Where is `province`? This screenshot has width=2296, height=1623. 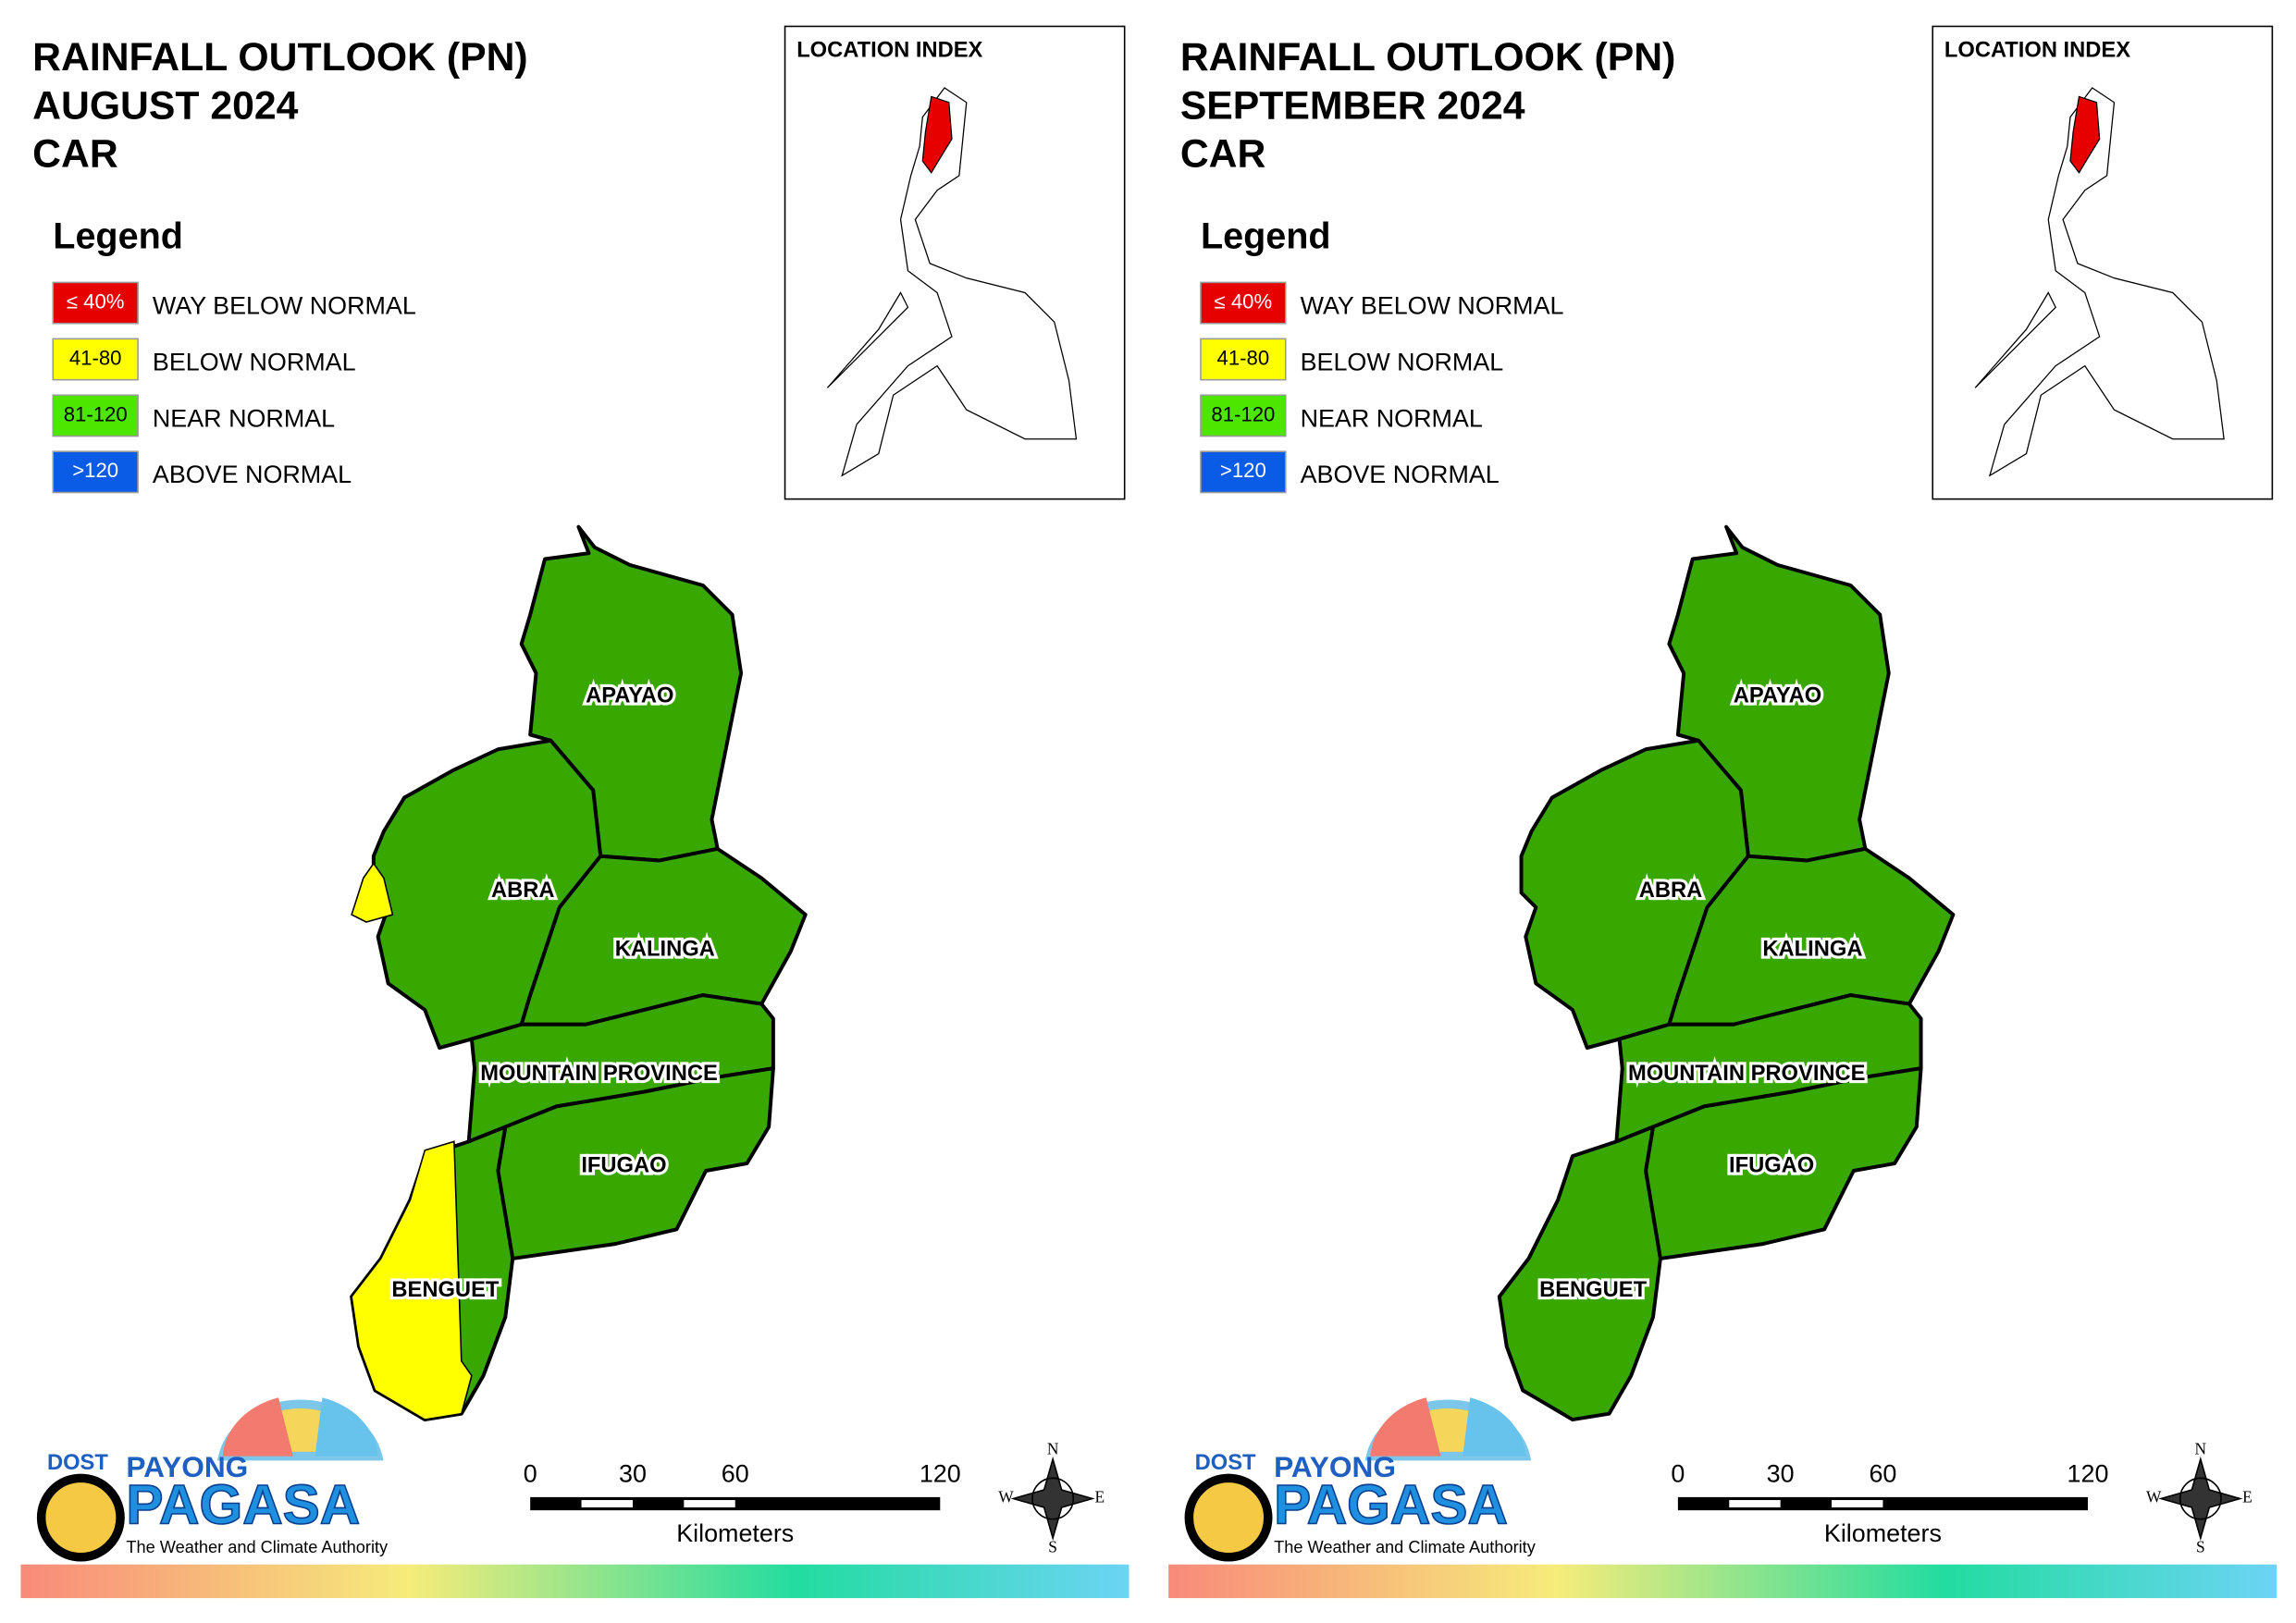
province is located at coordinates (1579, 1273).